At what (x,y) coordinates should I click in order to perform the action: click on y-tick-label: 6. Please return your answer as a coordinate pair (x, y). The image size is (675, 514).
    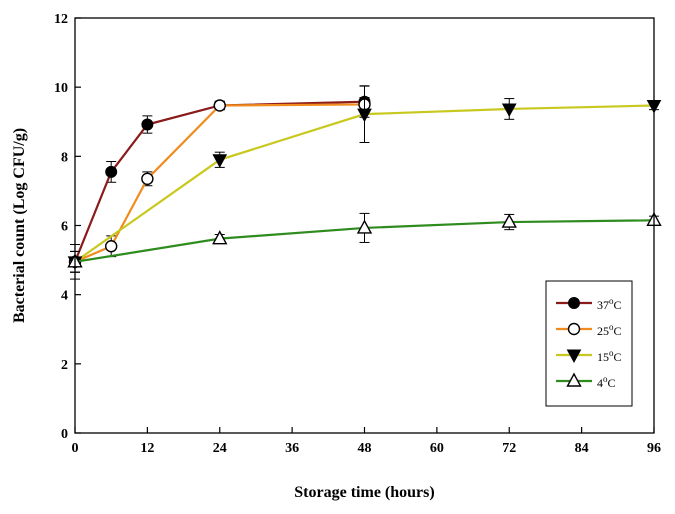
    Looking at the image, I should click on (64, 227).